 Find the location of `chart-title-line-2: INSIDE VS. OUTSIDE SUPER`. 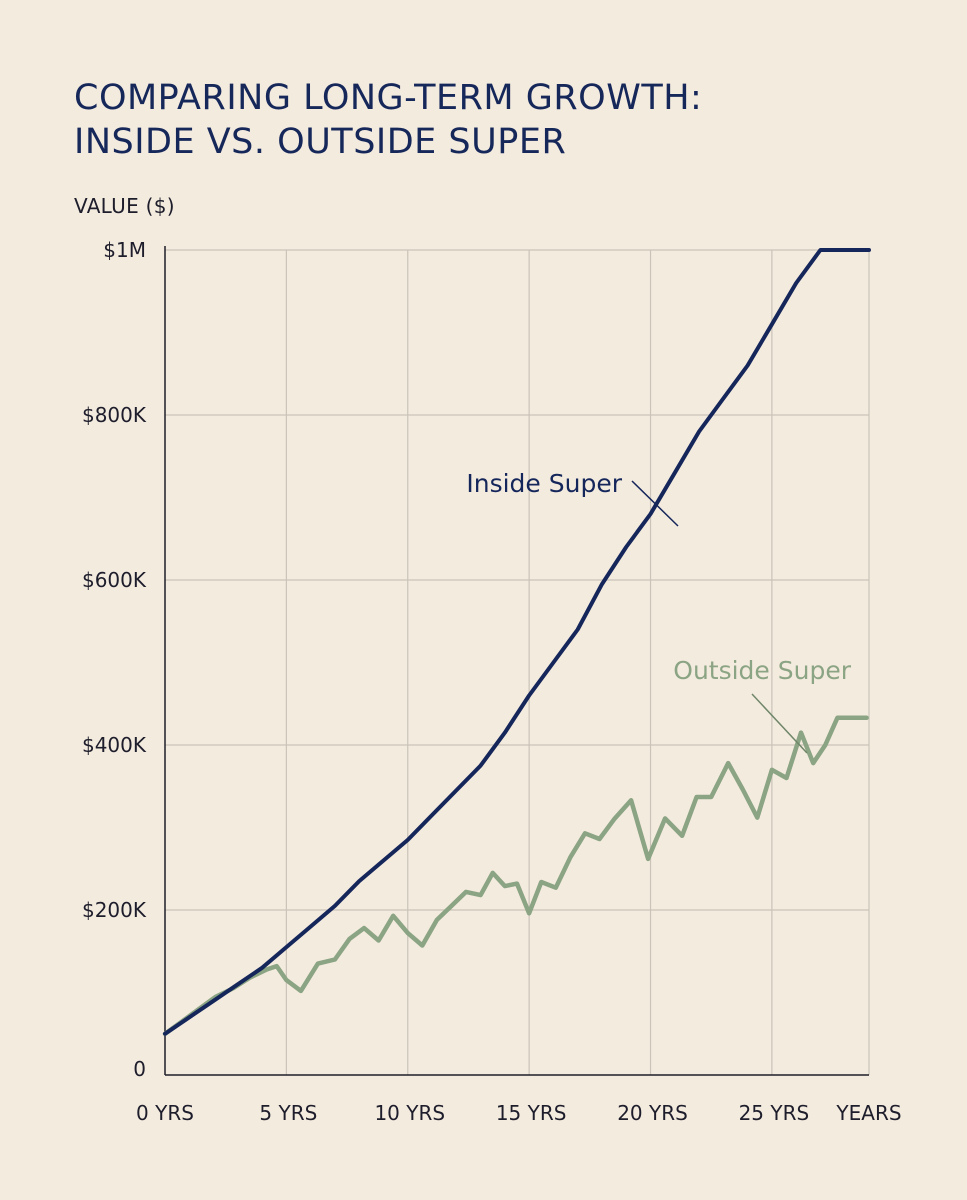

chart-title-line-2: INSIDE VS. OUTSIDE SUPER is located at coordinates (320, 142).